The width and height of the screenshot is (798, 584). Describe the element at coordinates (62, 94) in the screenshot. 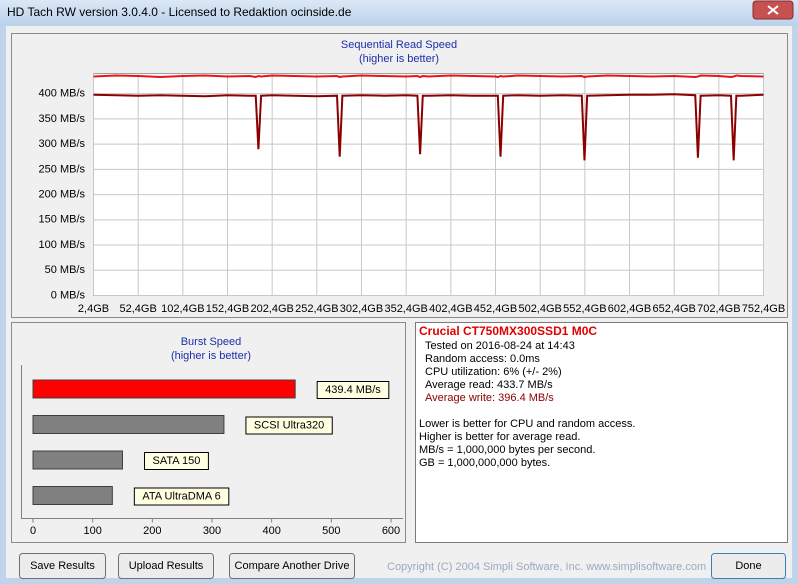

I see `y-tick-label: 400 MB/s` at that location.